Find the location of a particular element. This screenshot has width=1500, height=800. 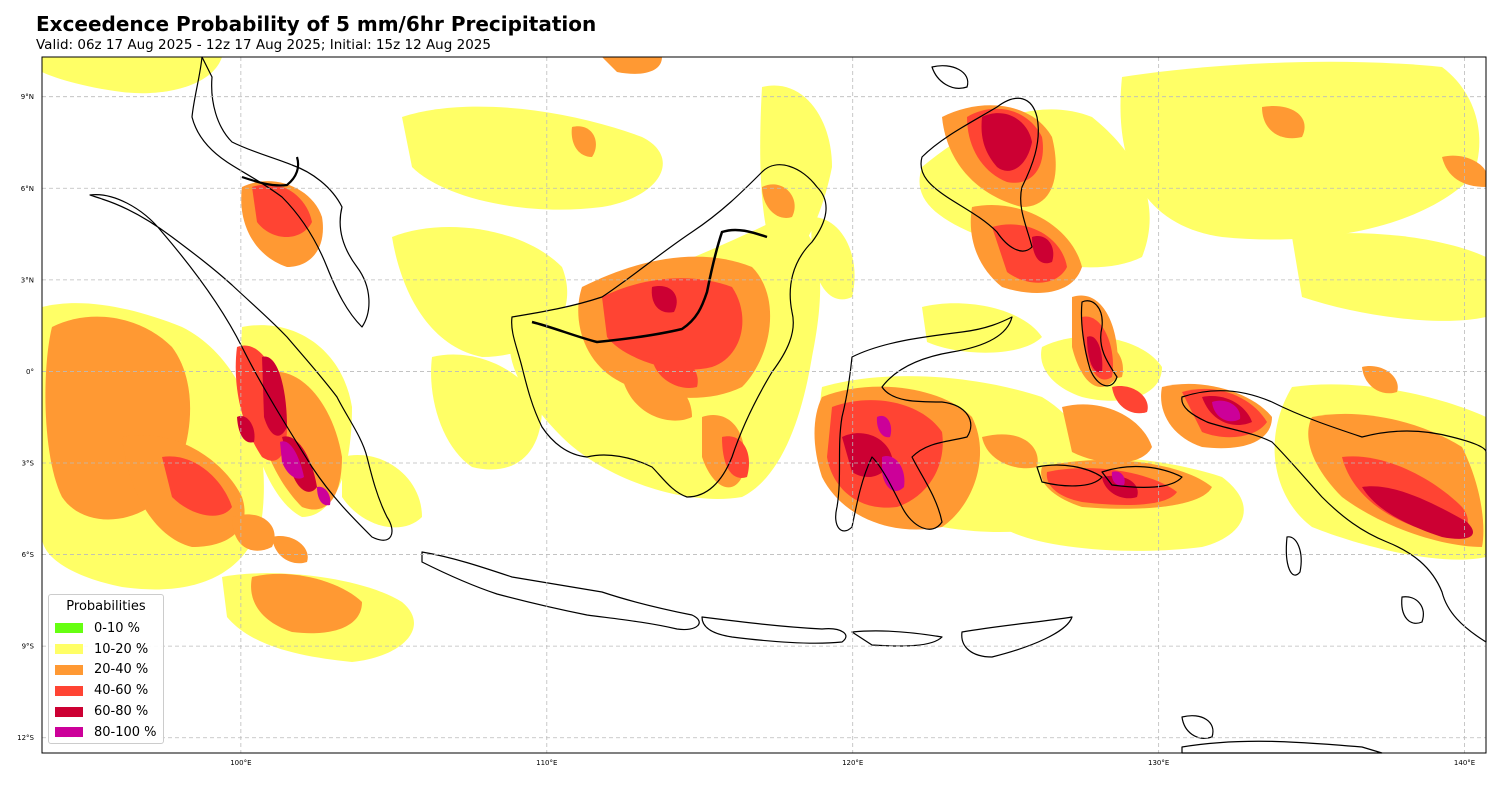

coastline-malay-peninsula is located at coordinates (280, 192).